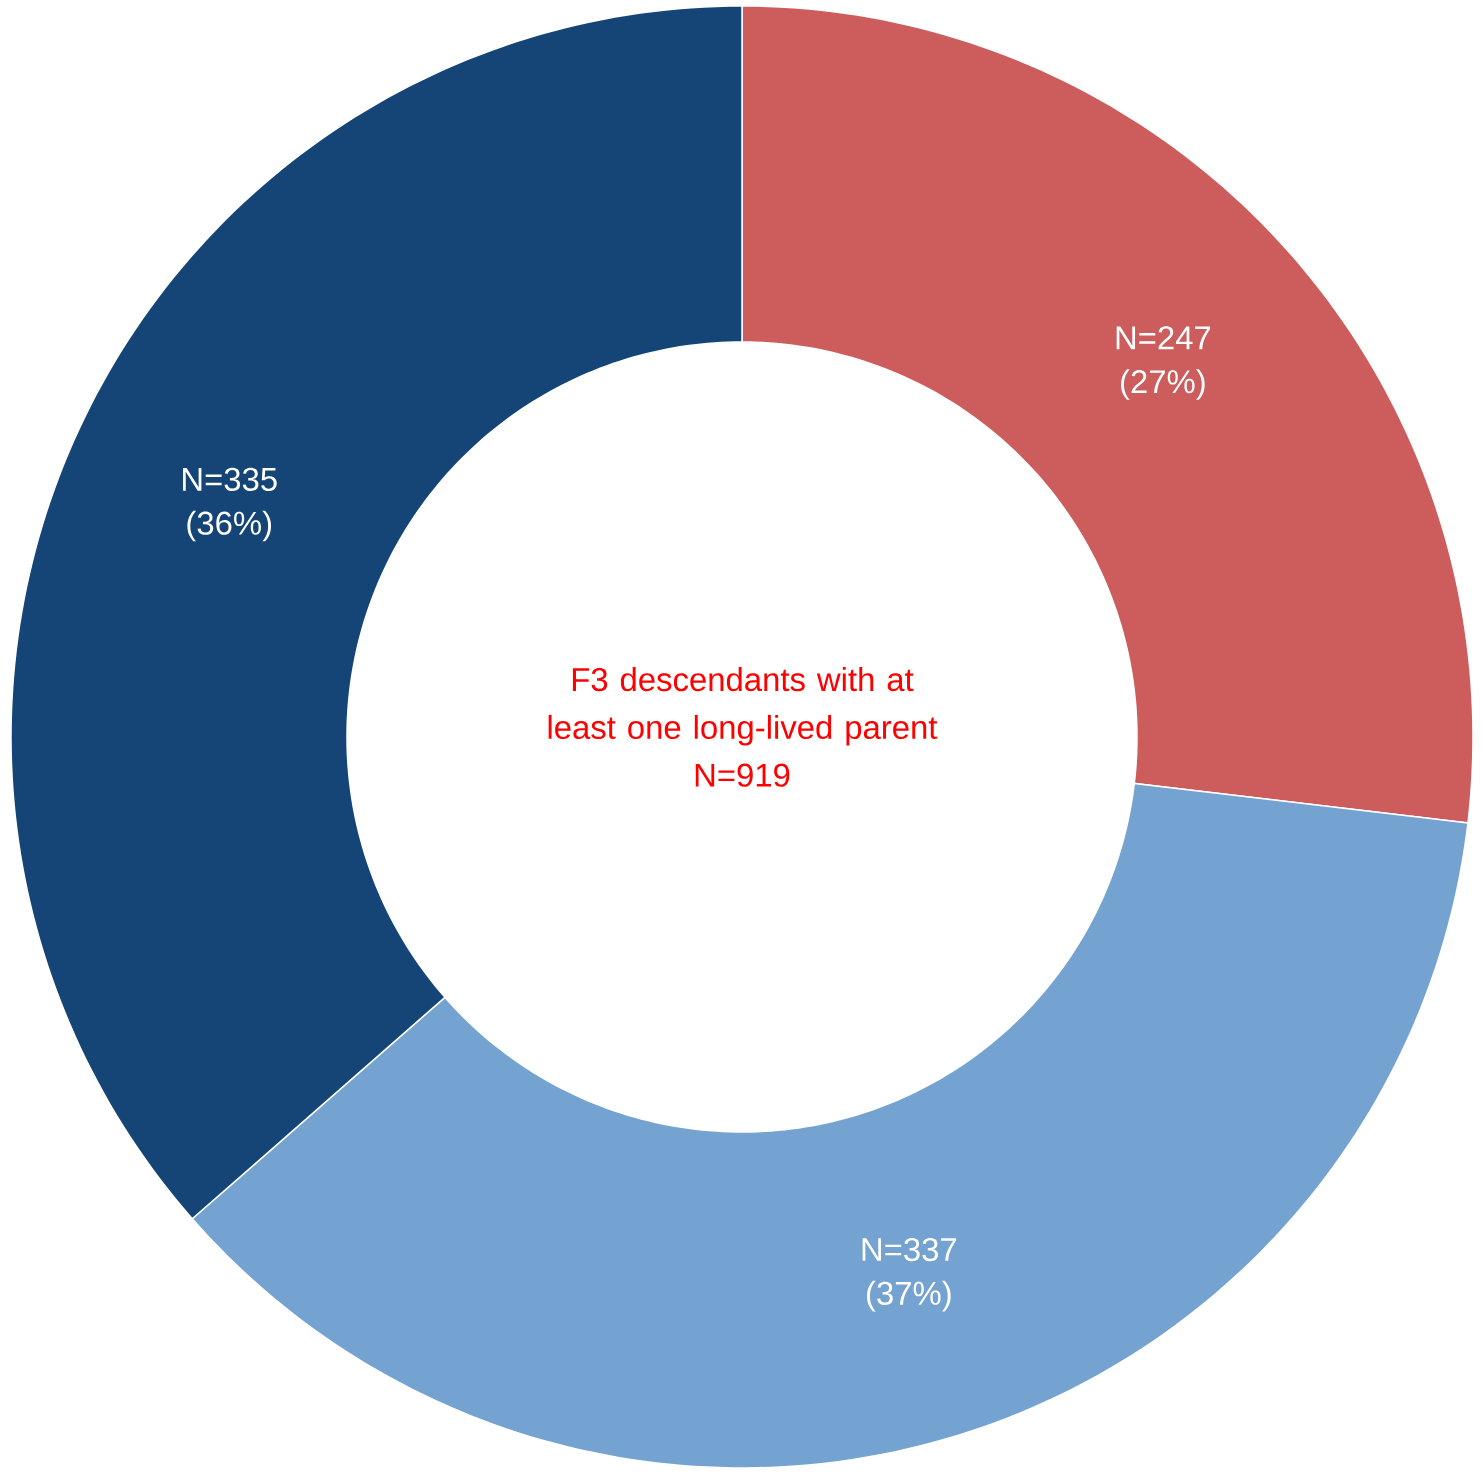 This screenshot has height=1475, width=1483. What do you see at coordinates (1163, 363) in the screenshot?
I see `data-label: N=247 (27%)` at bounding box center [1163, 363].